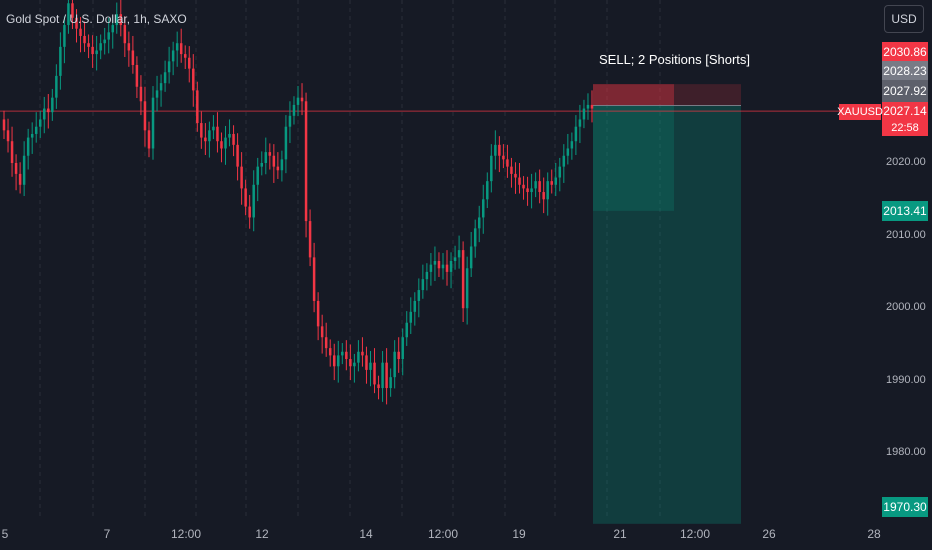 The height and width of the screenshot is (550, 932). I want to click on currency-button: USD, so click(904, 19).